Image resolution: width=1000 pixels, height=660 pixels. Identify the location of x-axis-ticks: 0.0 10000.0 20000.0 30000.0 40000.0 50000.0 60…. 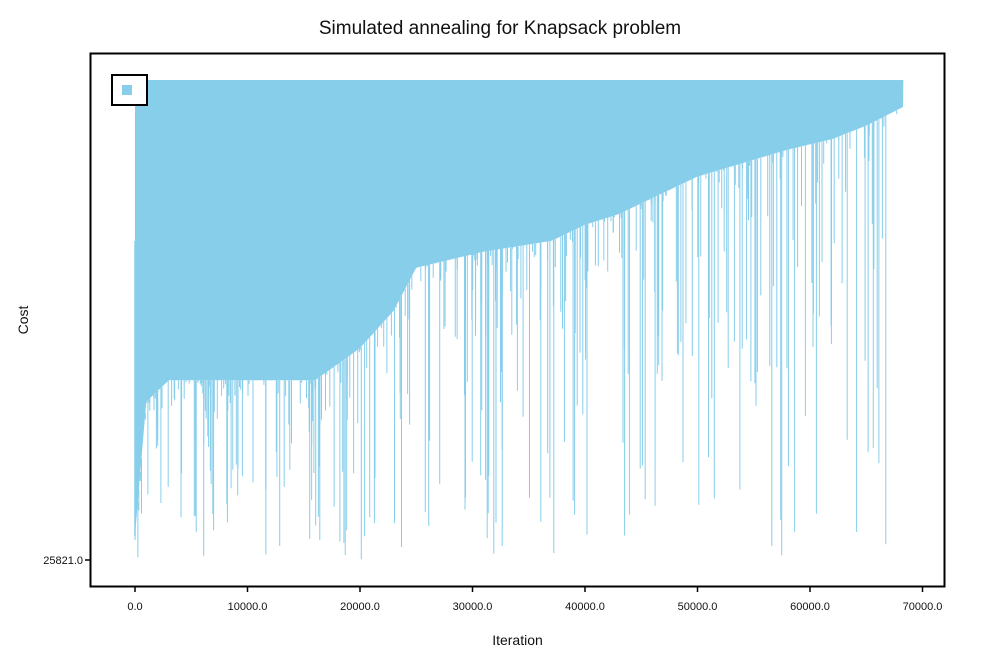
(534, 600).